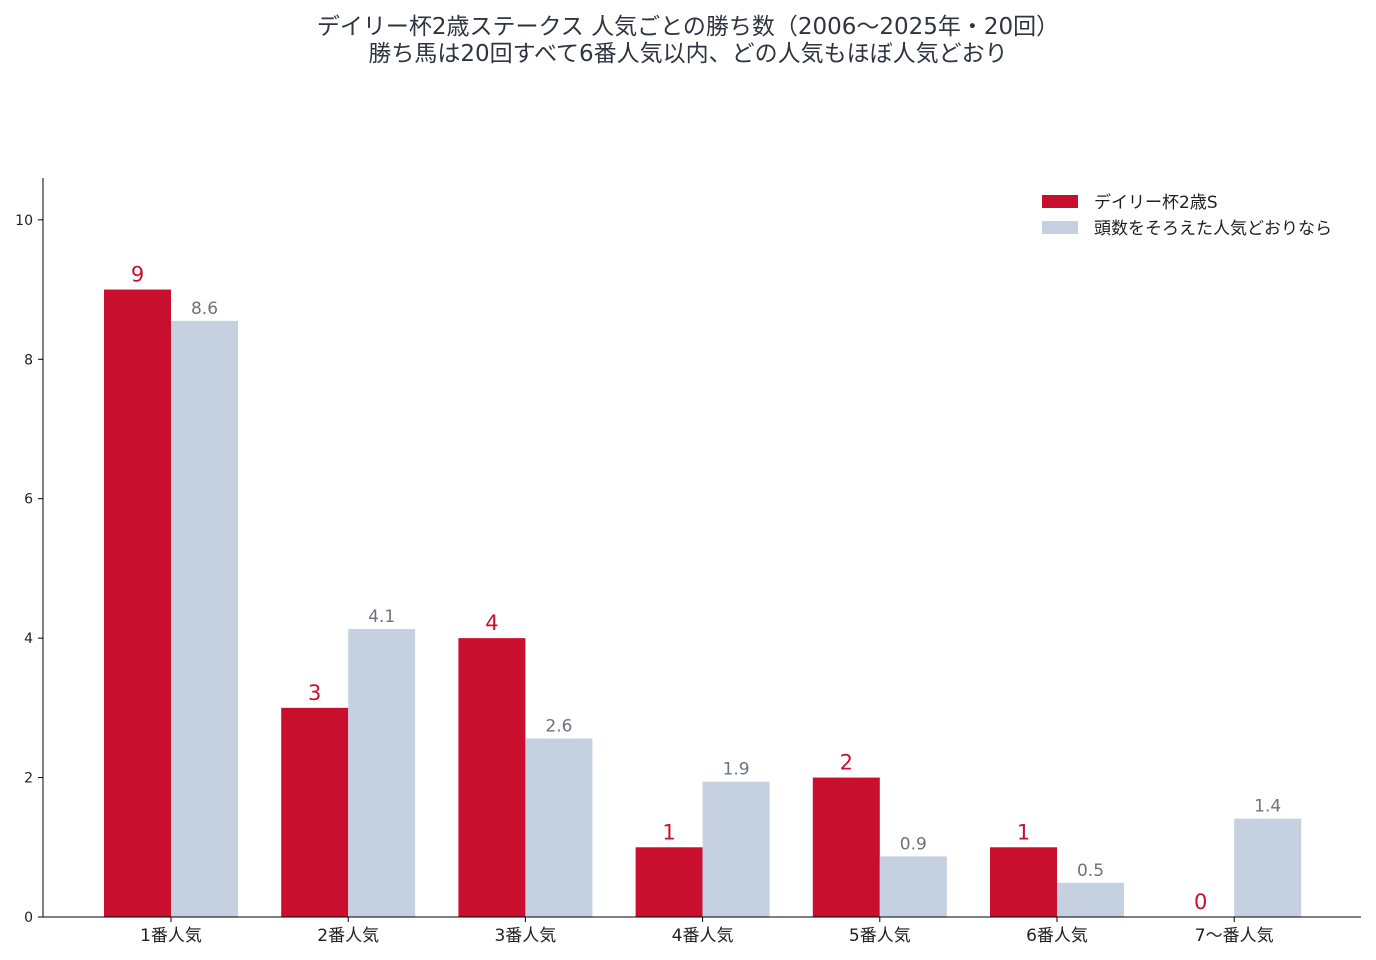 The width and height of the screenshot is (1376, 960). Describe the element at coordinates (1156, 202) in the screenshot. I see `legend-label-race: デイリー杯2歳S` at that location.